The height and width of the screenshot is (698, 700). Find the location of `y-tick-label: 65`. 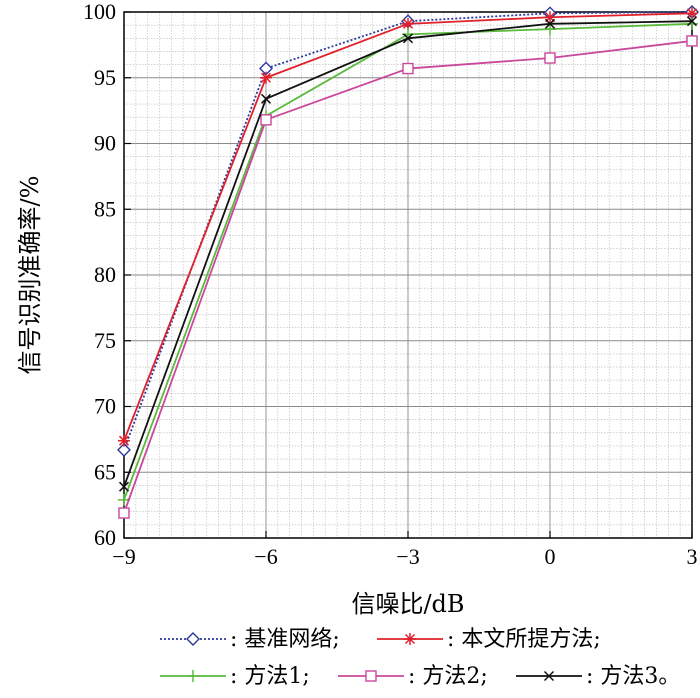

y-tick-label: 65 is located at coordinates (105, 471).